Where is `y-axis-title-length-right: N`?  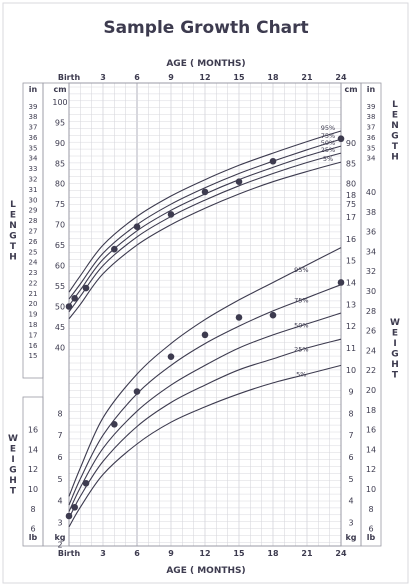
y-axis-title-length-right: N is located at coordinates (395, 126).